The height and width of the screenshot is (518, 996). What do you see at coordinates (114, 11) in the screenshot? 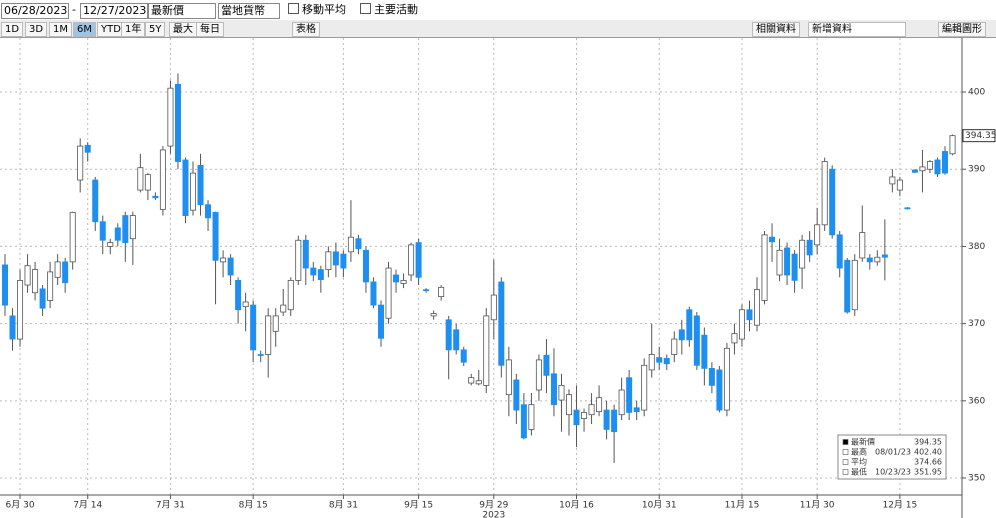
I see `end-date: 12/27/2023` at bounding box center [114, 11].